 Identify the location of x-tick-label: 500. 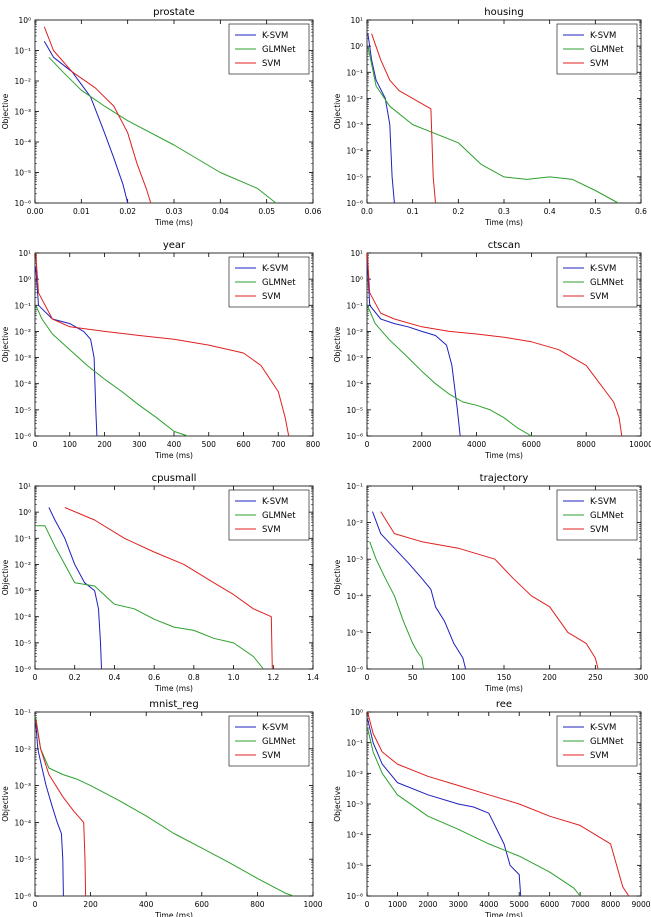
(209, 444).